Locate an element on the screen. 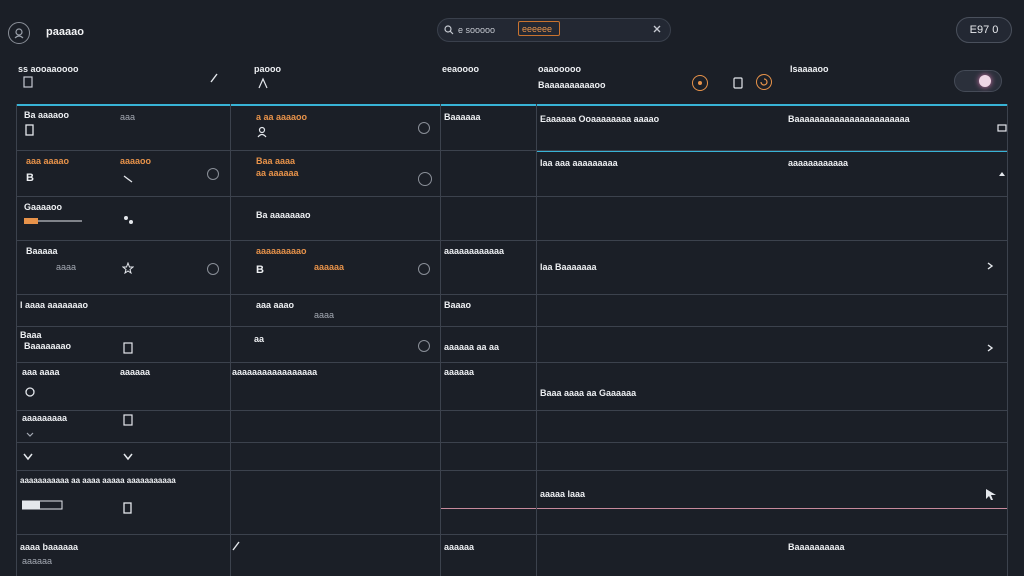  row-7-col3: aaaaaa is located at coordinates (459, 372).